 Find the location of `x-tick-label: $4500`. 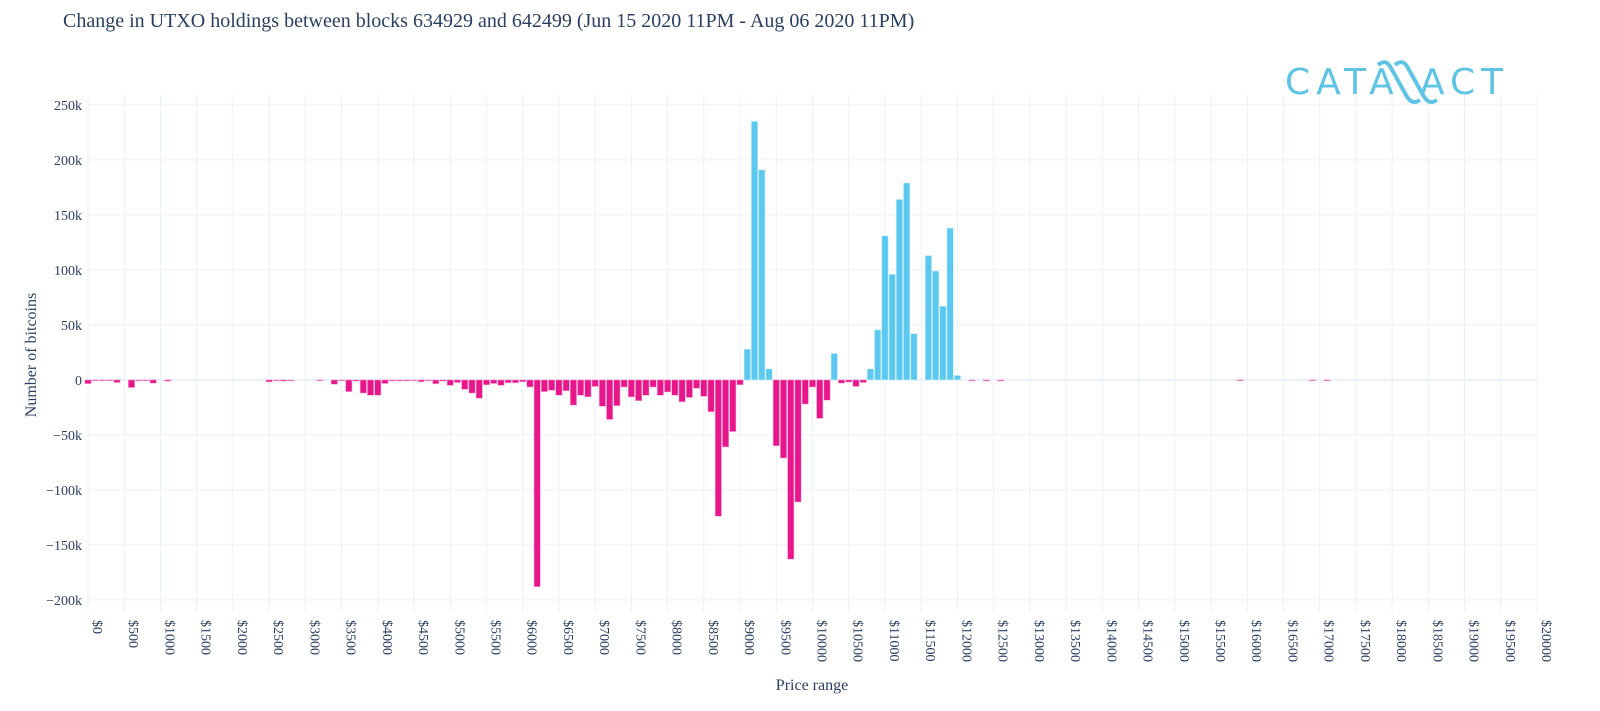

x-tick-label: $4500 is located at coordinates (422, 637).